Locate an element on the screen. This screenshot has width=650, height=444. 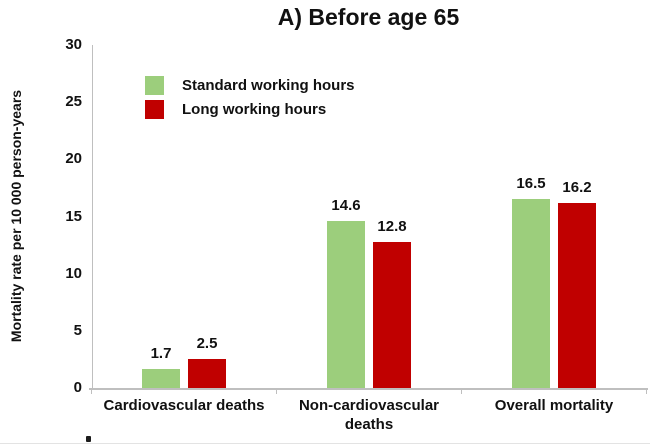
chart-title: A) Before age 65 is located at coordinates (368, 17).